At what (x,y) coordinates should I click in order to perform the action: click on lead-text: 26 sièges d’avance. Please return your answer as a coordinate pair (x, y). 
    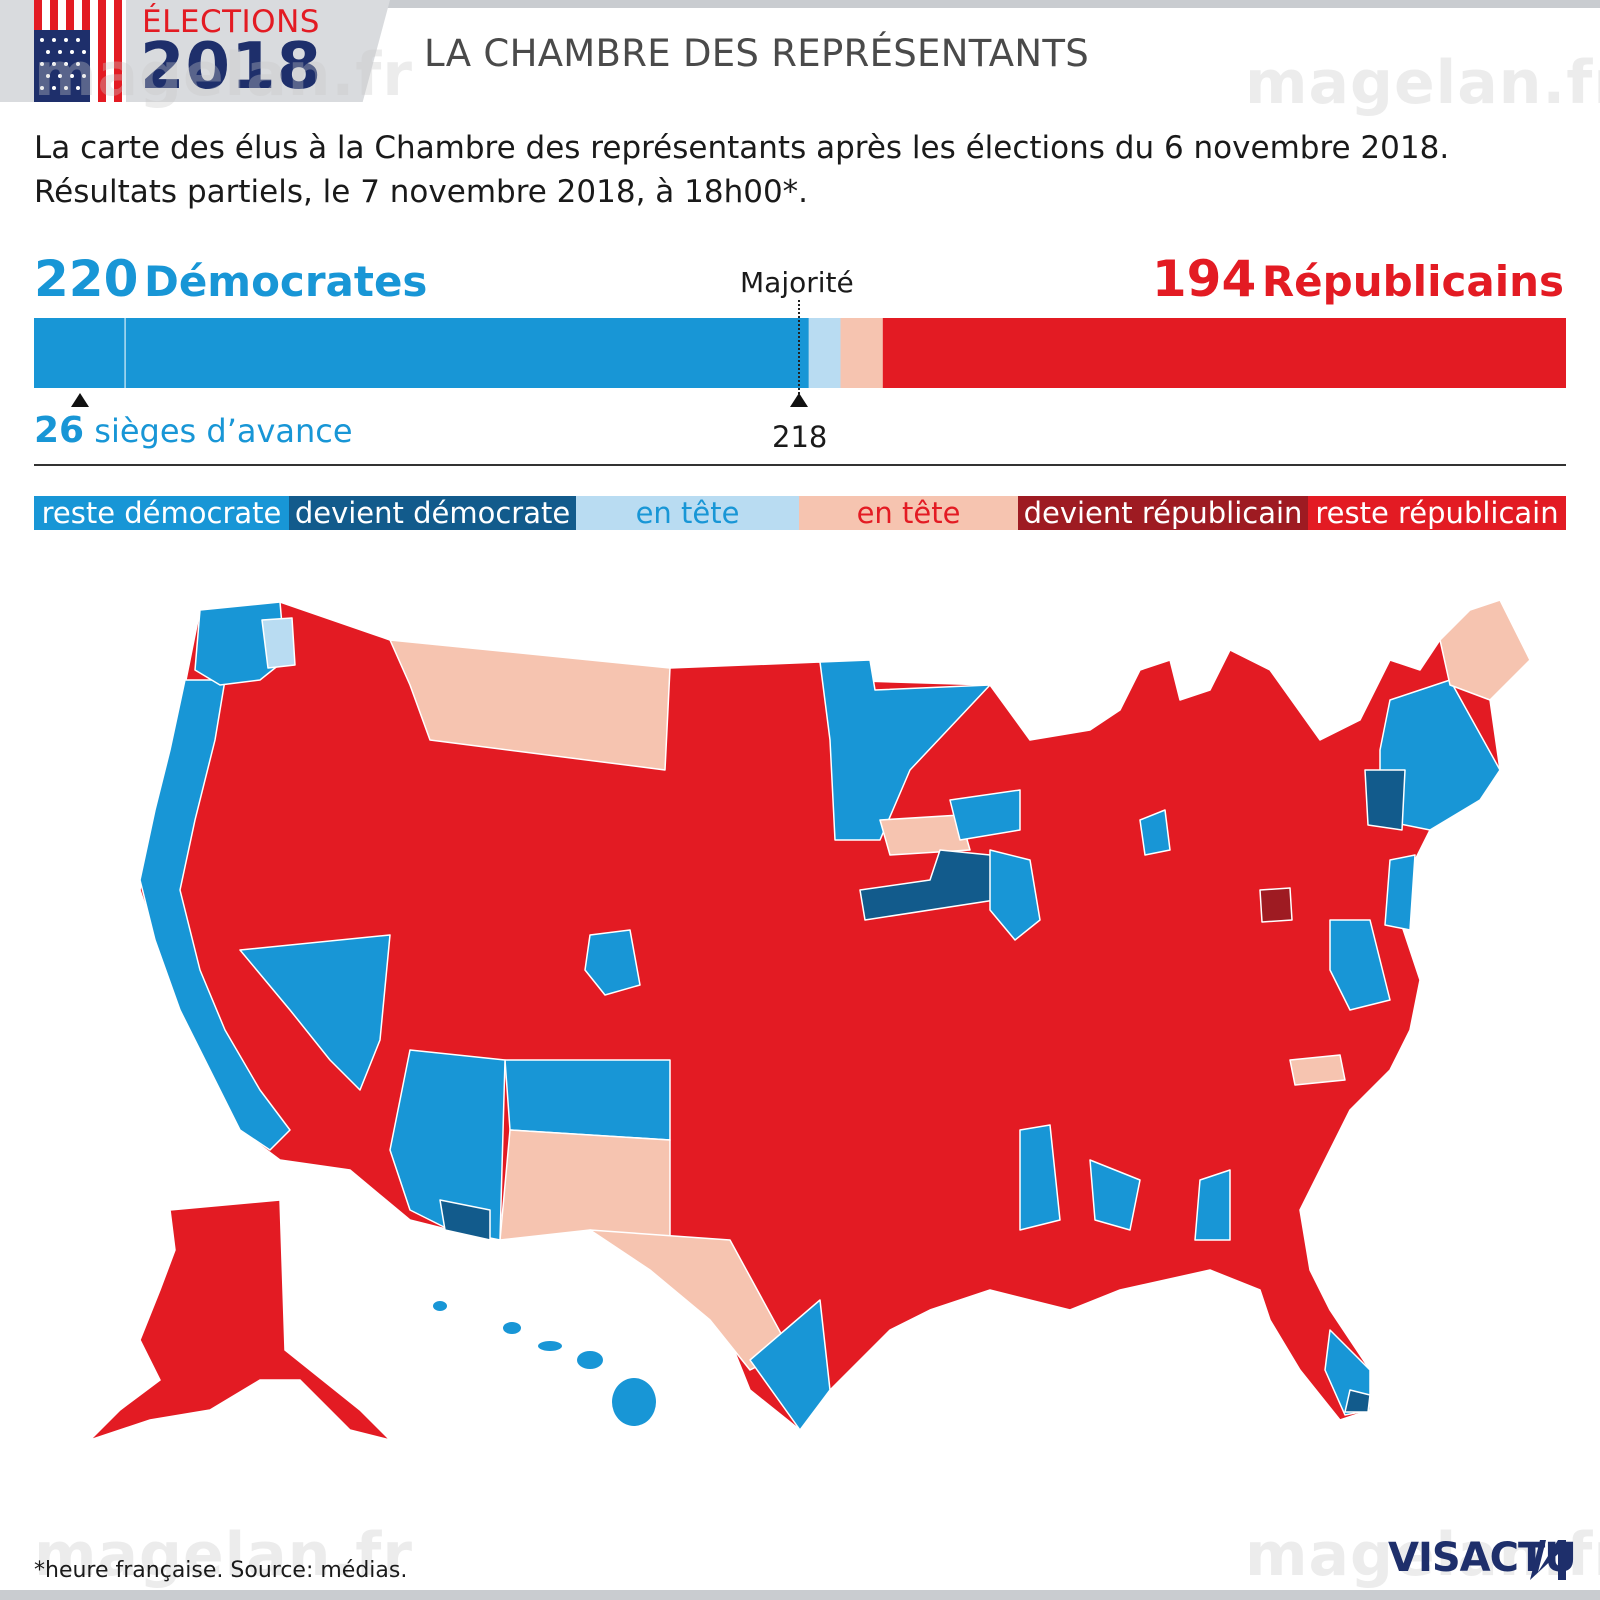
    Looking at the image, I should click on (193, 430).